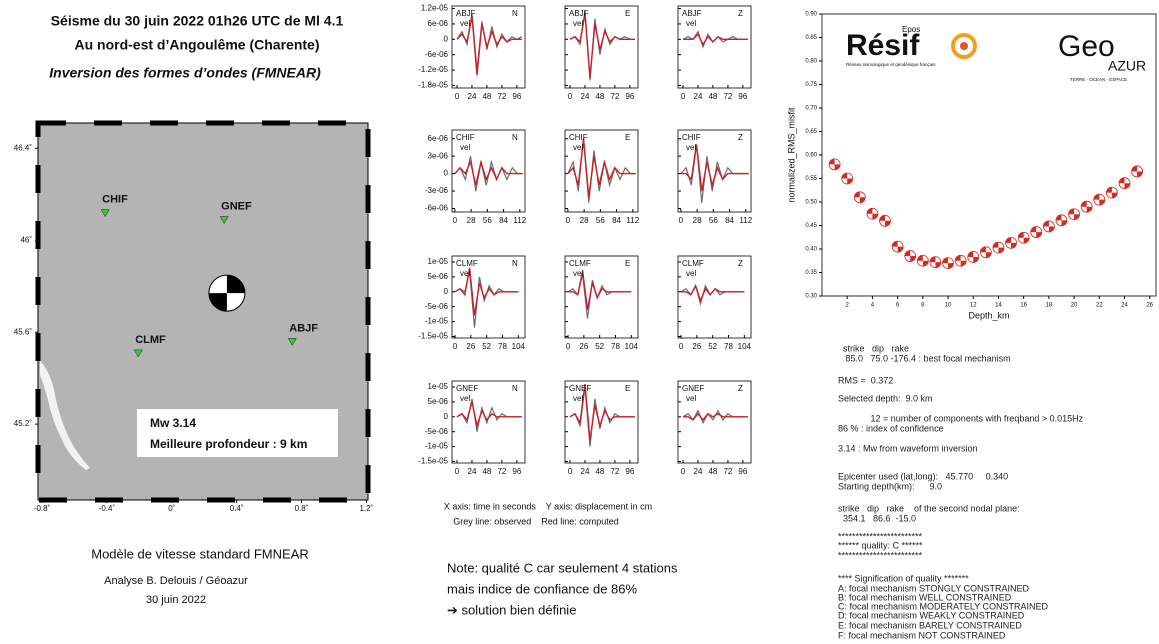 This screenshot has width=1159, height=644. Describe the element at coordinates (811, 250) in the screenshot. I see `y-tick-label: 0.40` at that location.